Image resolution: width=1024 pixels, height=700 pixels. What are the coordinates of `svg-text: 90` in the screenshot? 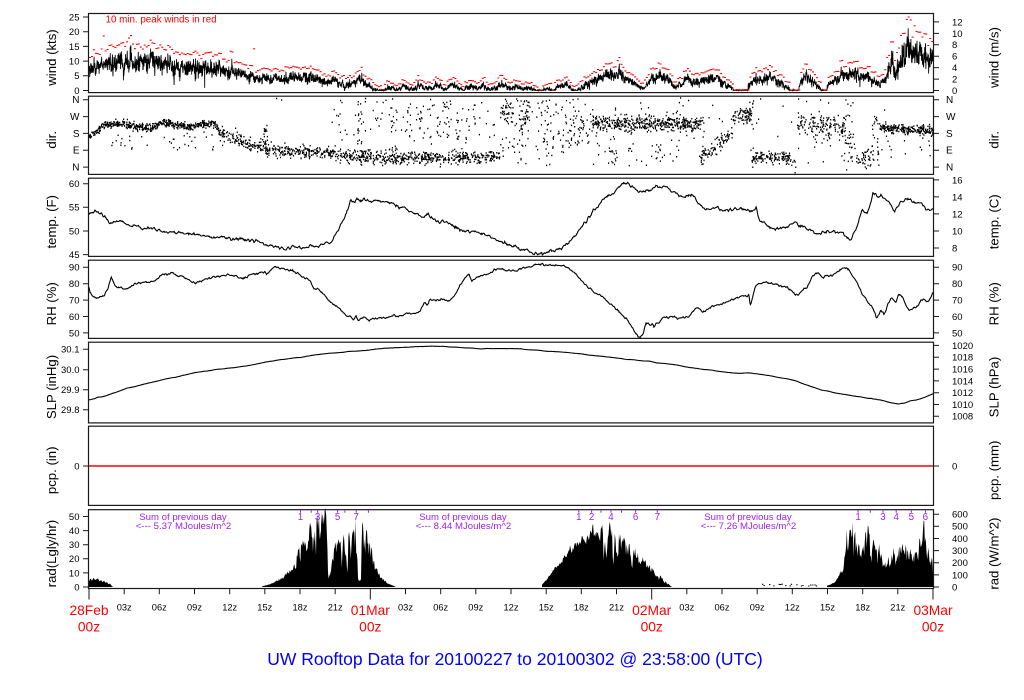 It's located at (74, 268).